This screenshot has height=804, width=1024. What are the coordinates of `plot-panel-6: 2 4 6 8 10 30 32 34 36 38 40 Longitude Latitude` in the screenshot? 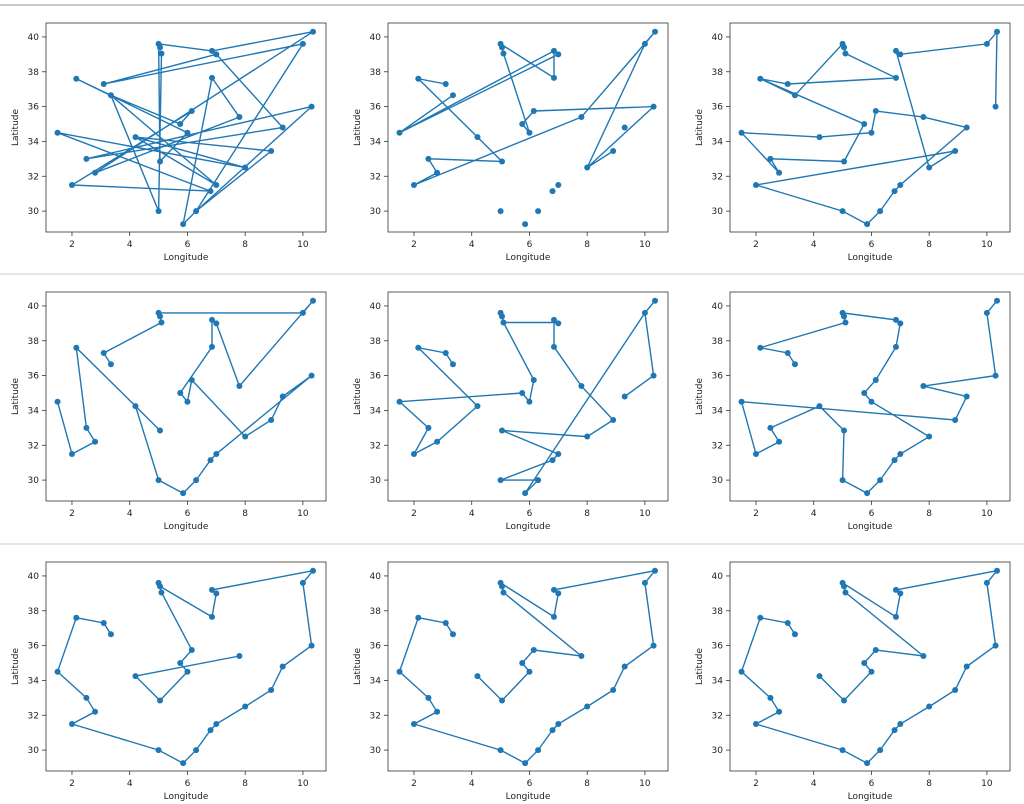 It's located at (853, 411).